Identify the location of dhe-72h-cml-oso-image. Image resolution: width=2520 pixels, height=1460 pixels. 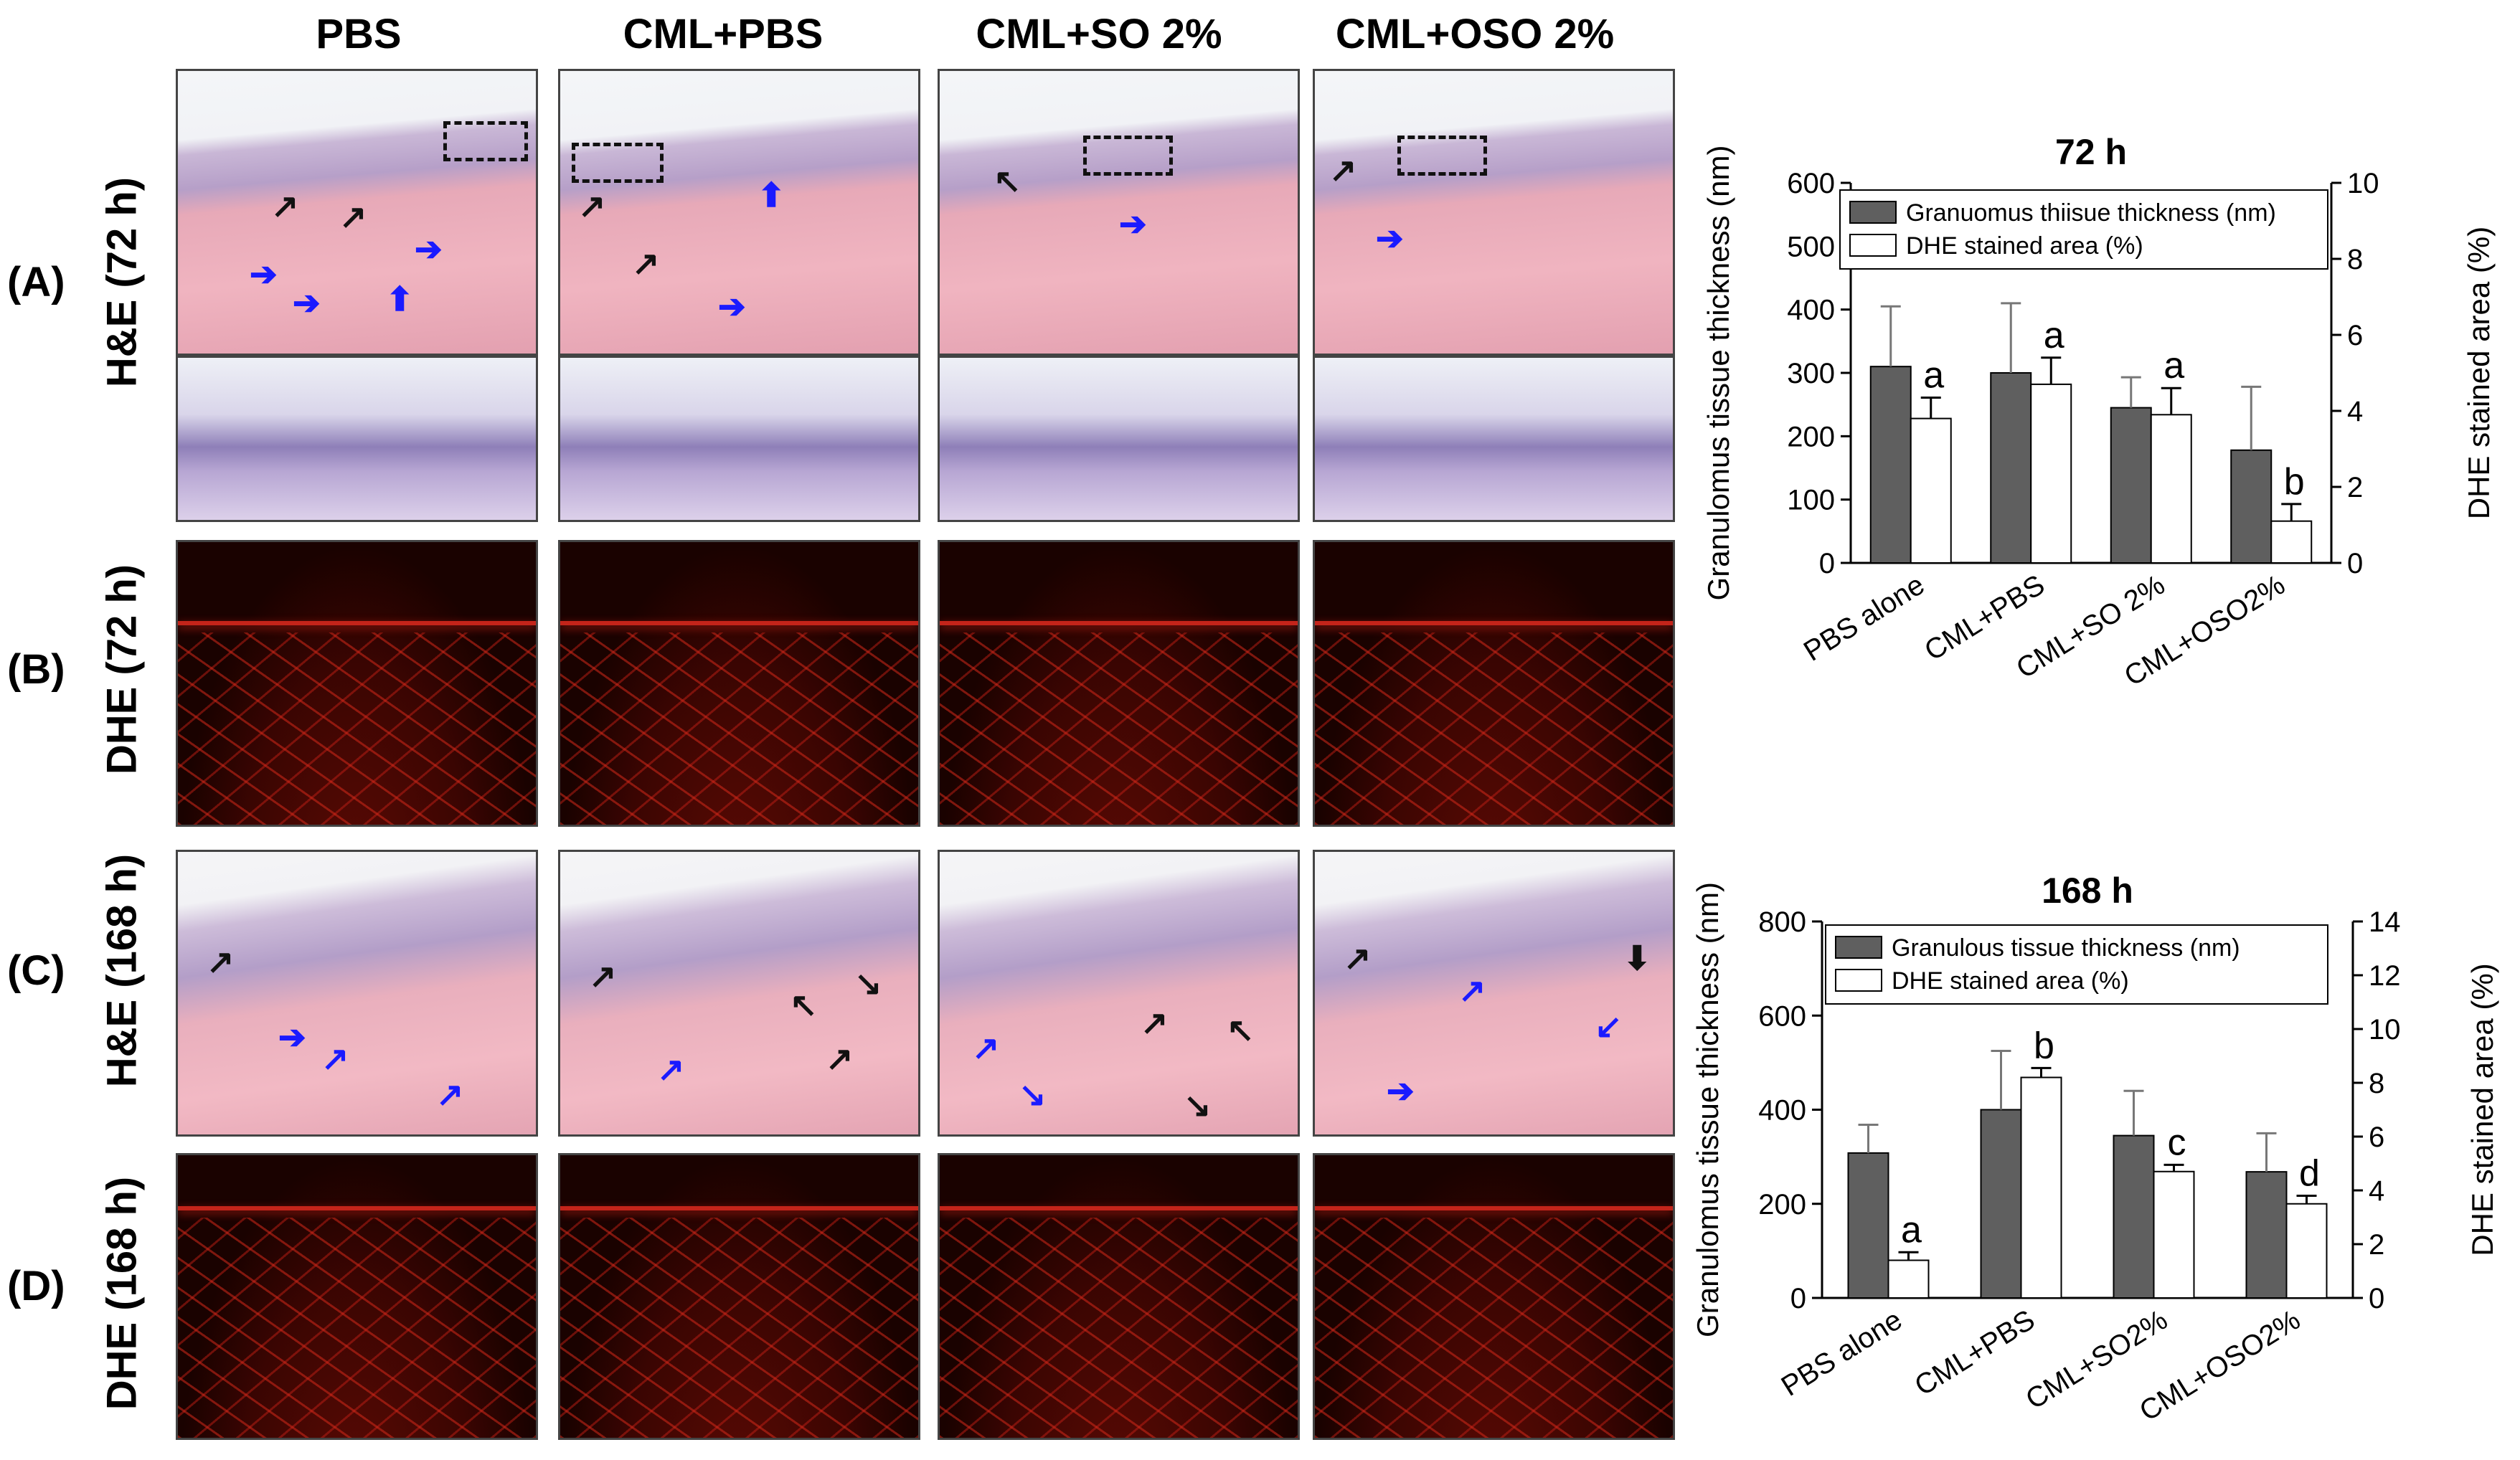
(1494, 683).